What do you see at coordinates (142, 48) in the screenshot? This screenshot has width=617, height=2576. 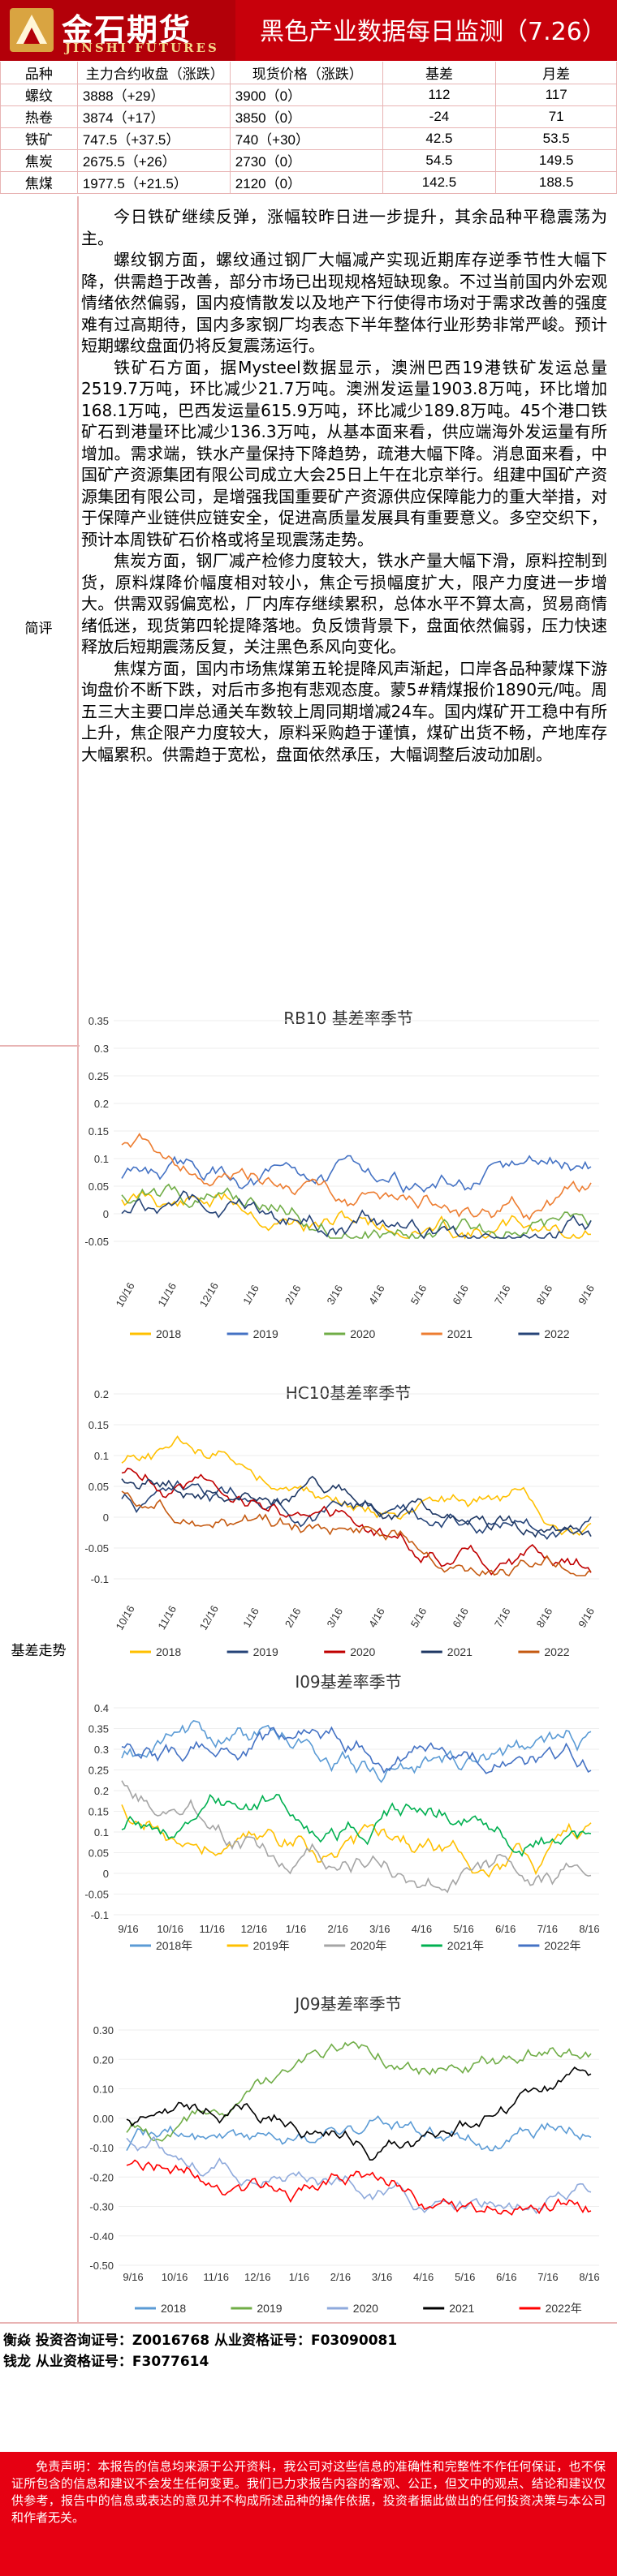 I see `logo-english-text: JINSHI FUTURES` at bounding box center [142, 48].